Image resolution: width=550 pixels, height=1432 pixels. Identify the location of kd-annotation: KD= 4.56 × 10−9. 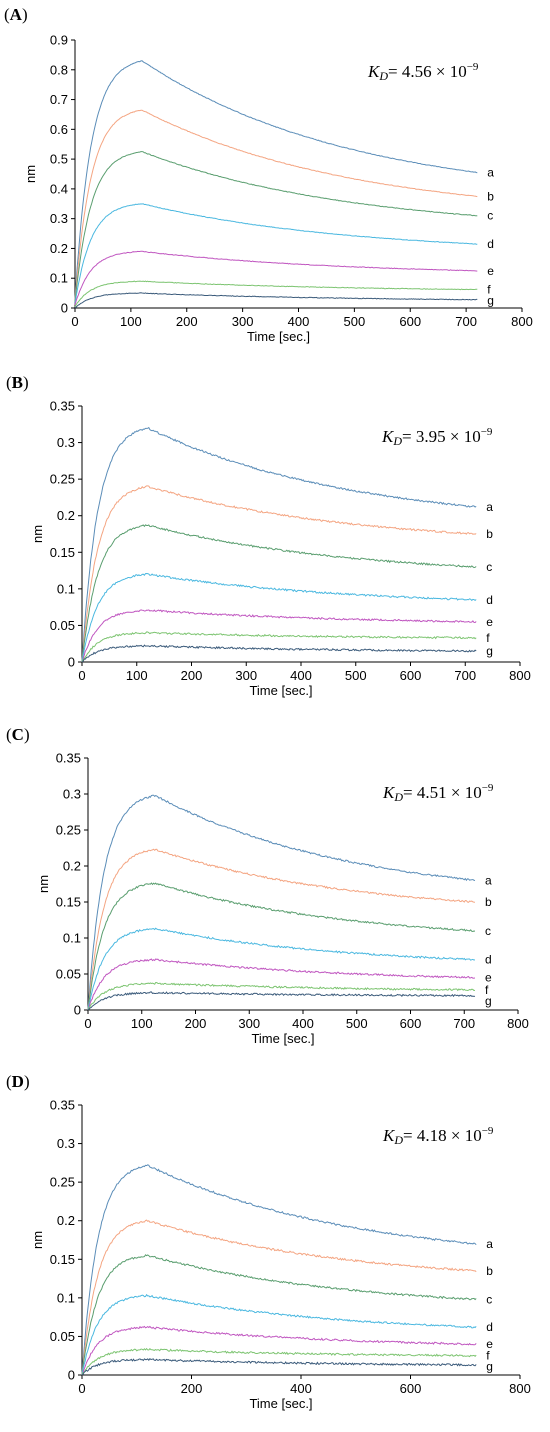
(423, 72).